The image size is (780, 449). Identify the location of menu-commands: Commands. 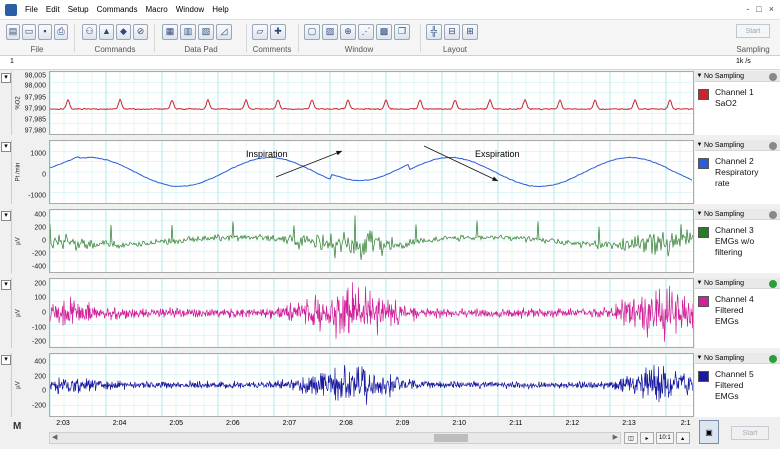
(117, 9).